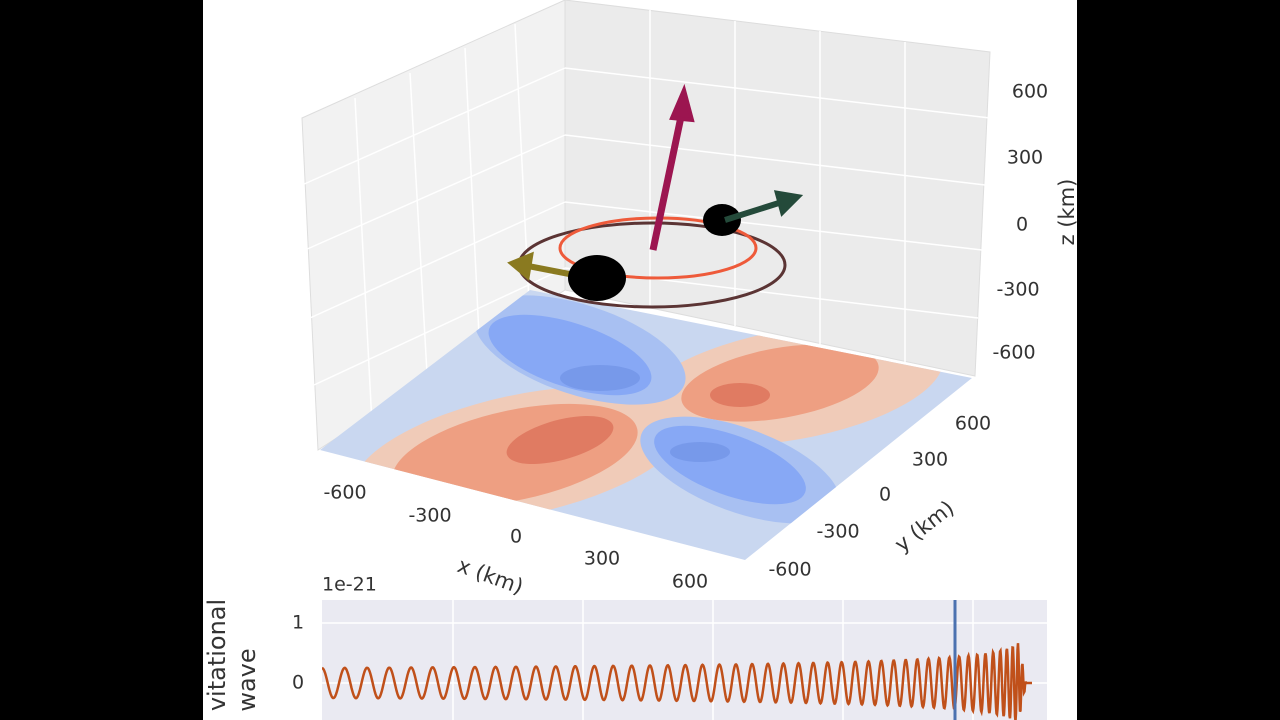  I want to click on x-tick-label: -300, so click(429, 516).